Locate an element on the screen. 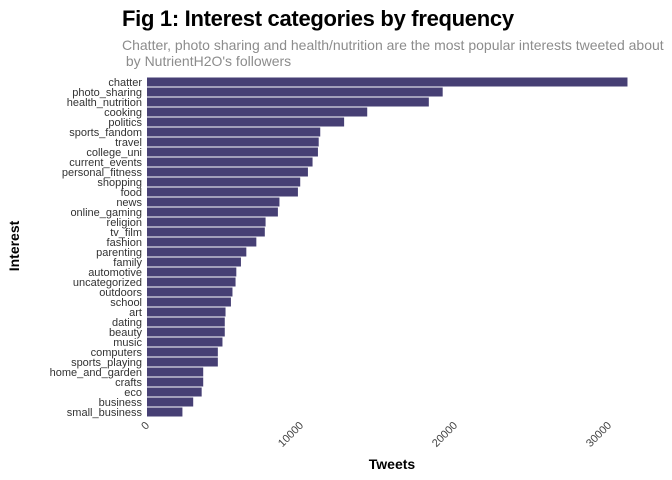 The image size is (672, 480). category-label-health-nutrition: health_nutrition is located at coordinates (104, 103).